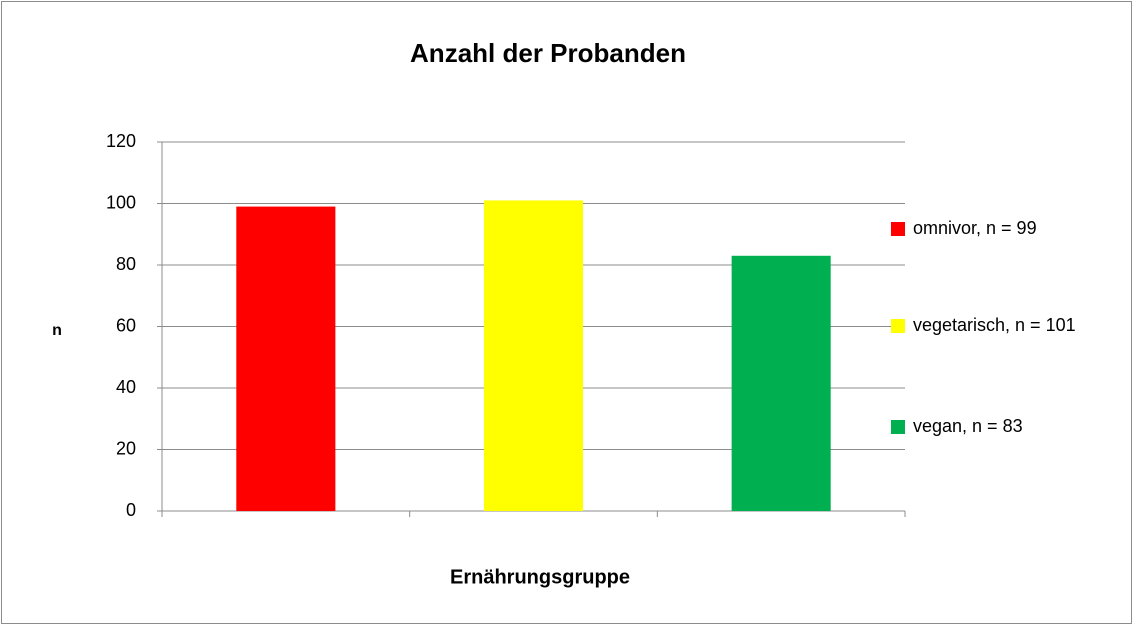  What do you see at coordinates (121, 202) in the screenshot?
I see `y-tick-label: 100` at bounding box center [121, 202].